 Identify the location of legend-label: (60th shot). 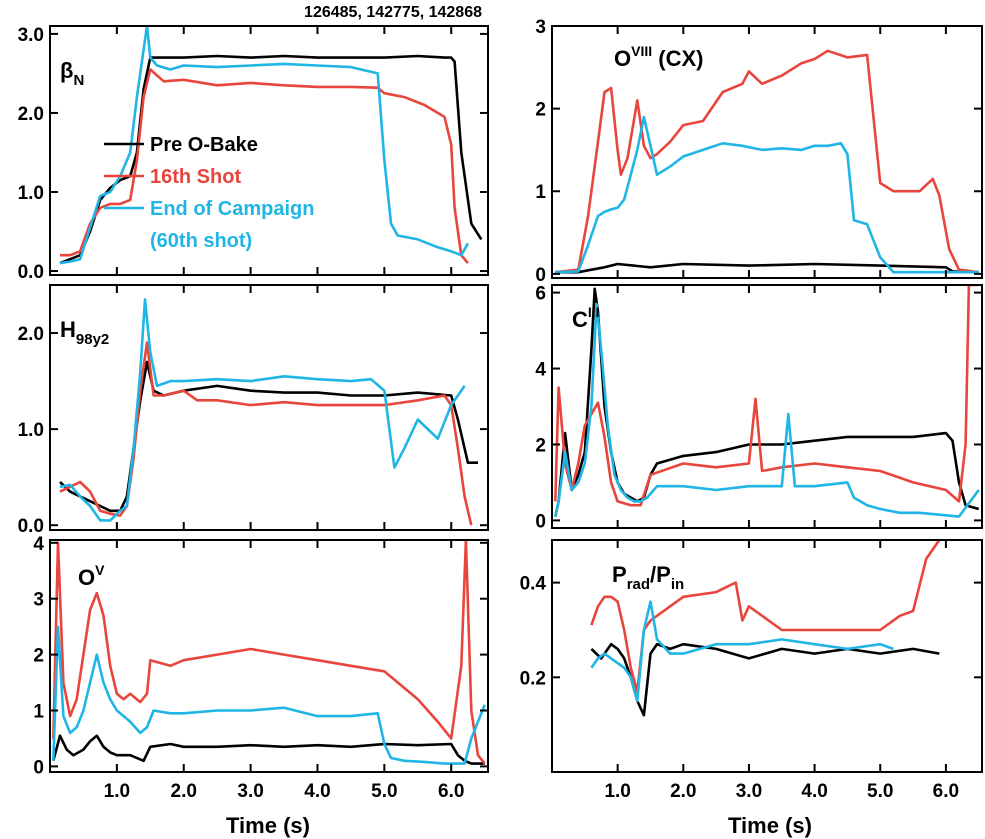
(201, 241).